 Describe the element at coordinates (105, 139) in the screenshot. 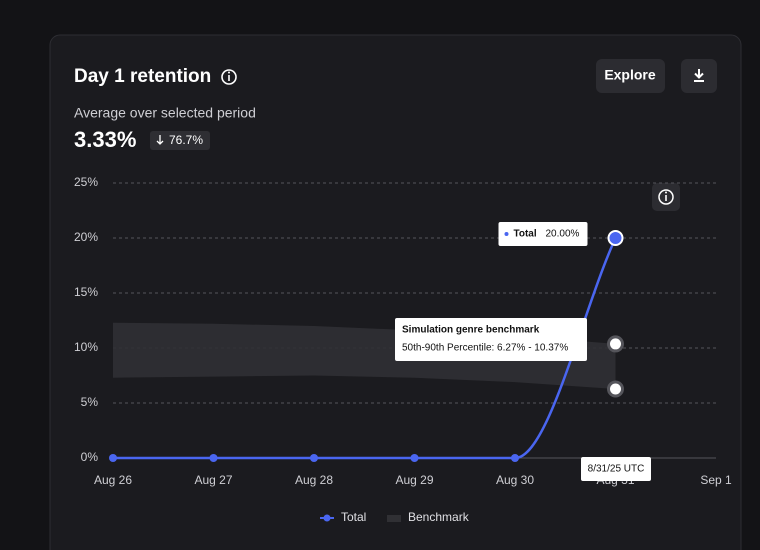

I see `average-value: 3.33%` at that location.